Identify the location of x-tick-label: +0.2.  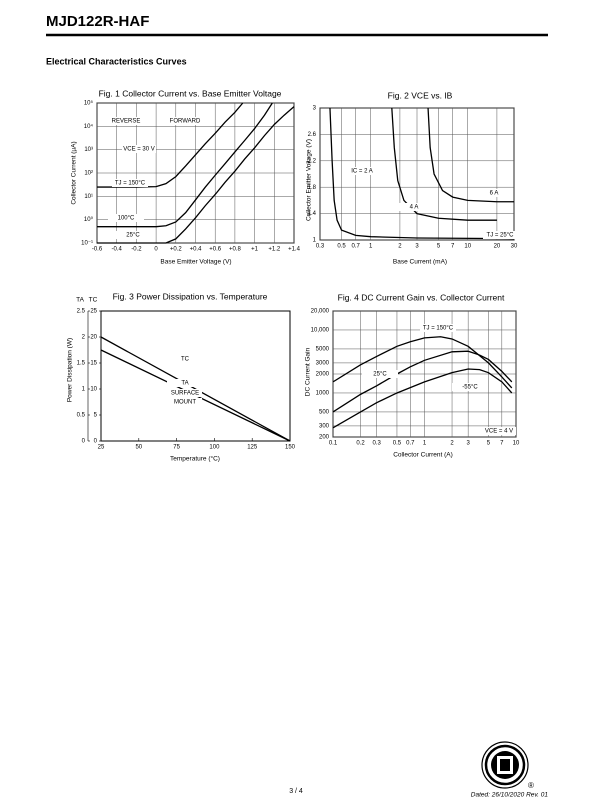
(176, 250).